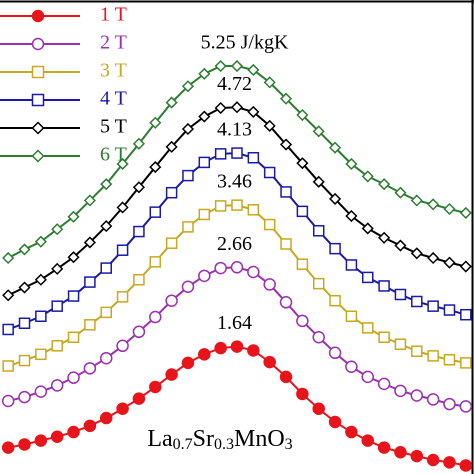 This screenshot has height=474, width=474. I want to click on peak-label: 5.25 J/kgK, so click(245, 43).